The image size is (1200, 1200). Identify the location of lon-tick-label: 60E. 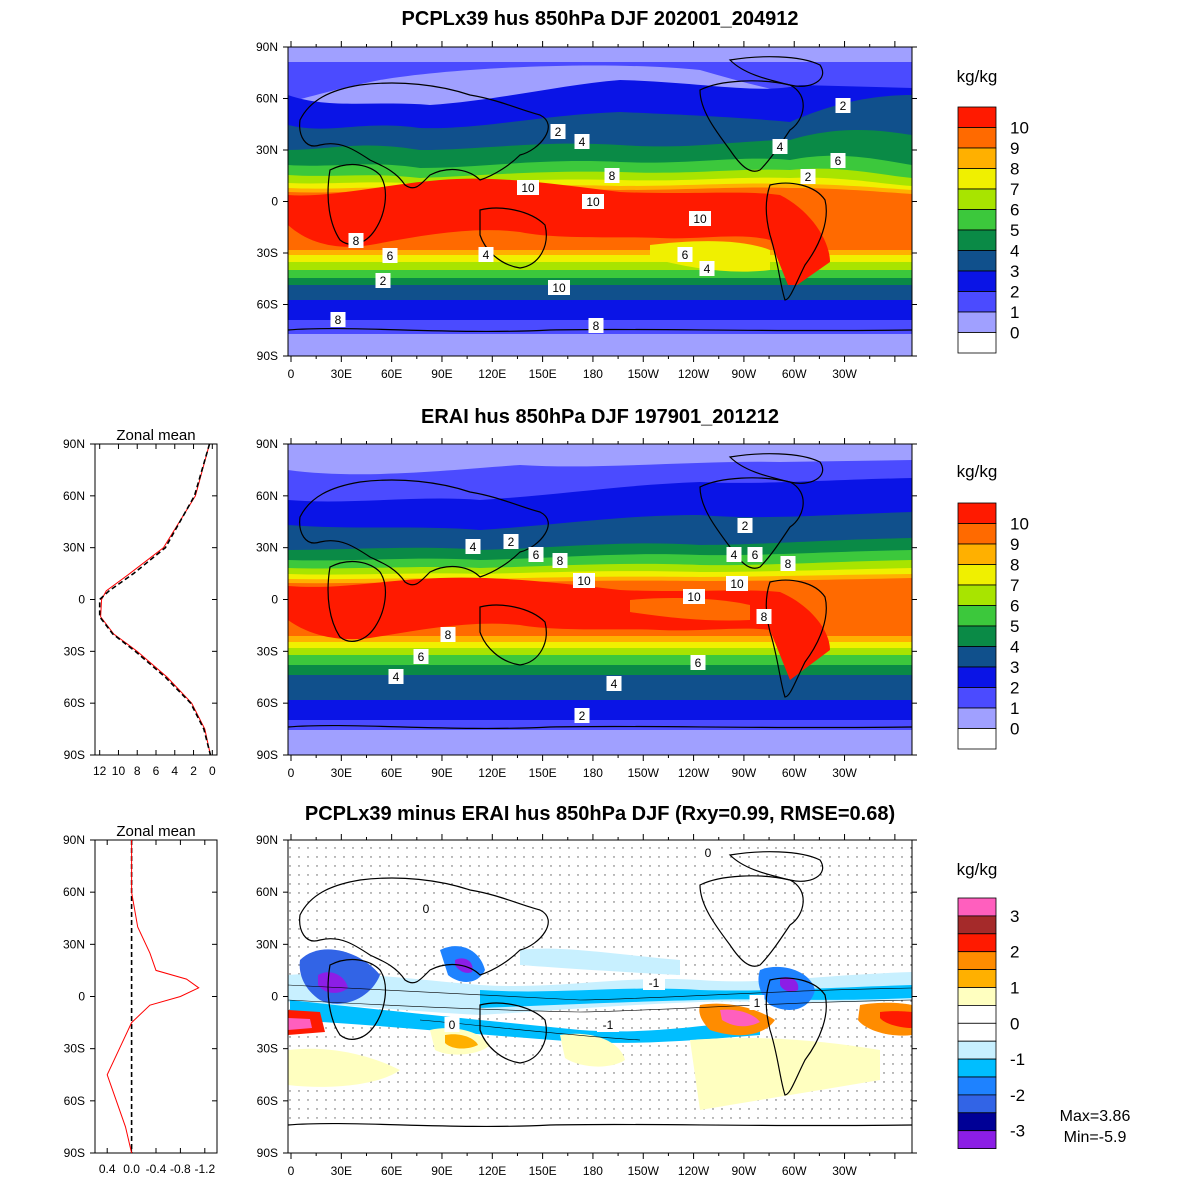
(391, 374).